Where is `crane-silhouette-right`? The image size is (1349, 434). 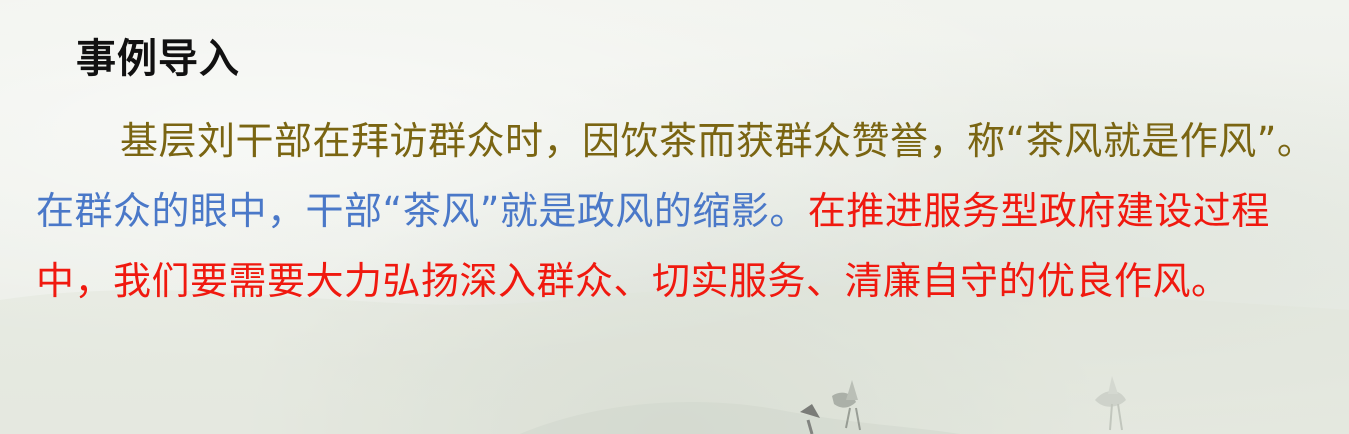 crane-silhouette-right is located at coordinates (1110, 403).